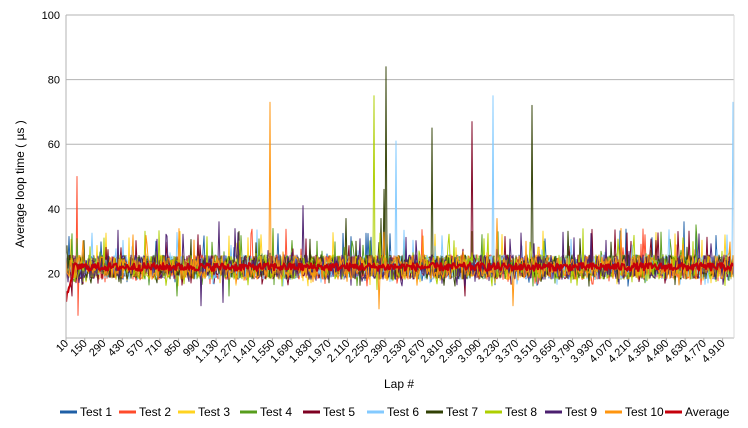 The height and width of the screenshot is (428, 748). Describe the element at coordinates (135, 348) in the screenshot. I see `x-tick-label: 570` at that location.